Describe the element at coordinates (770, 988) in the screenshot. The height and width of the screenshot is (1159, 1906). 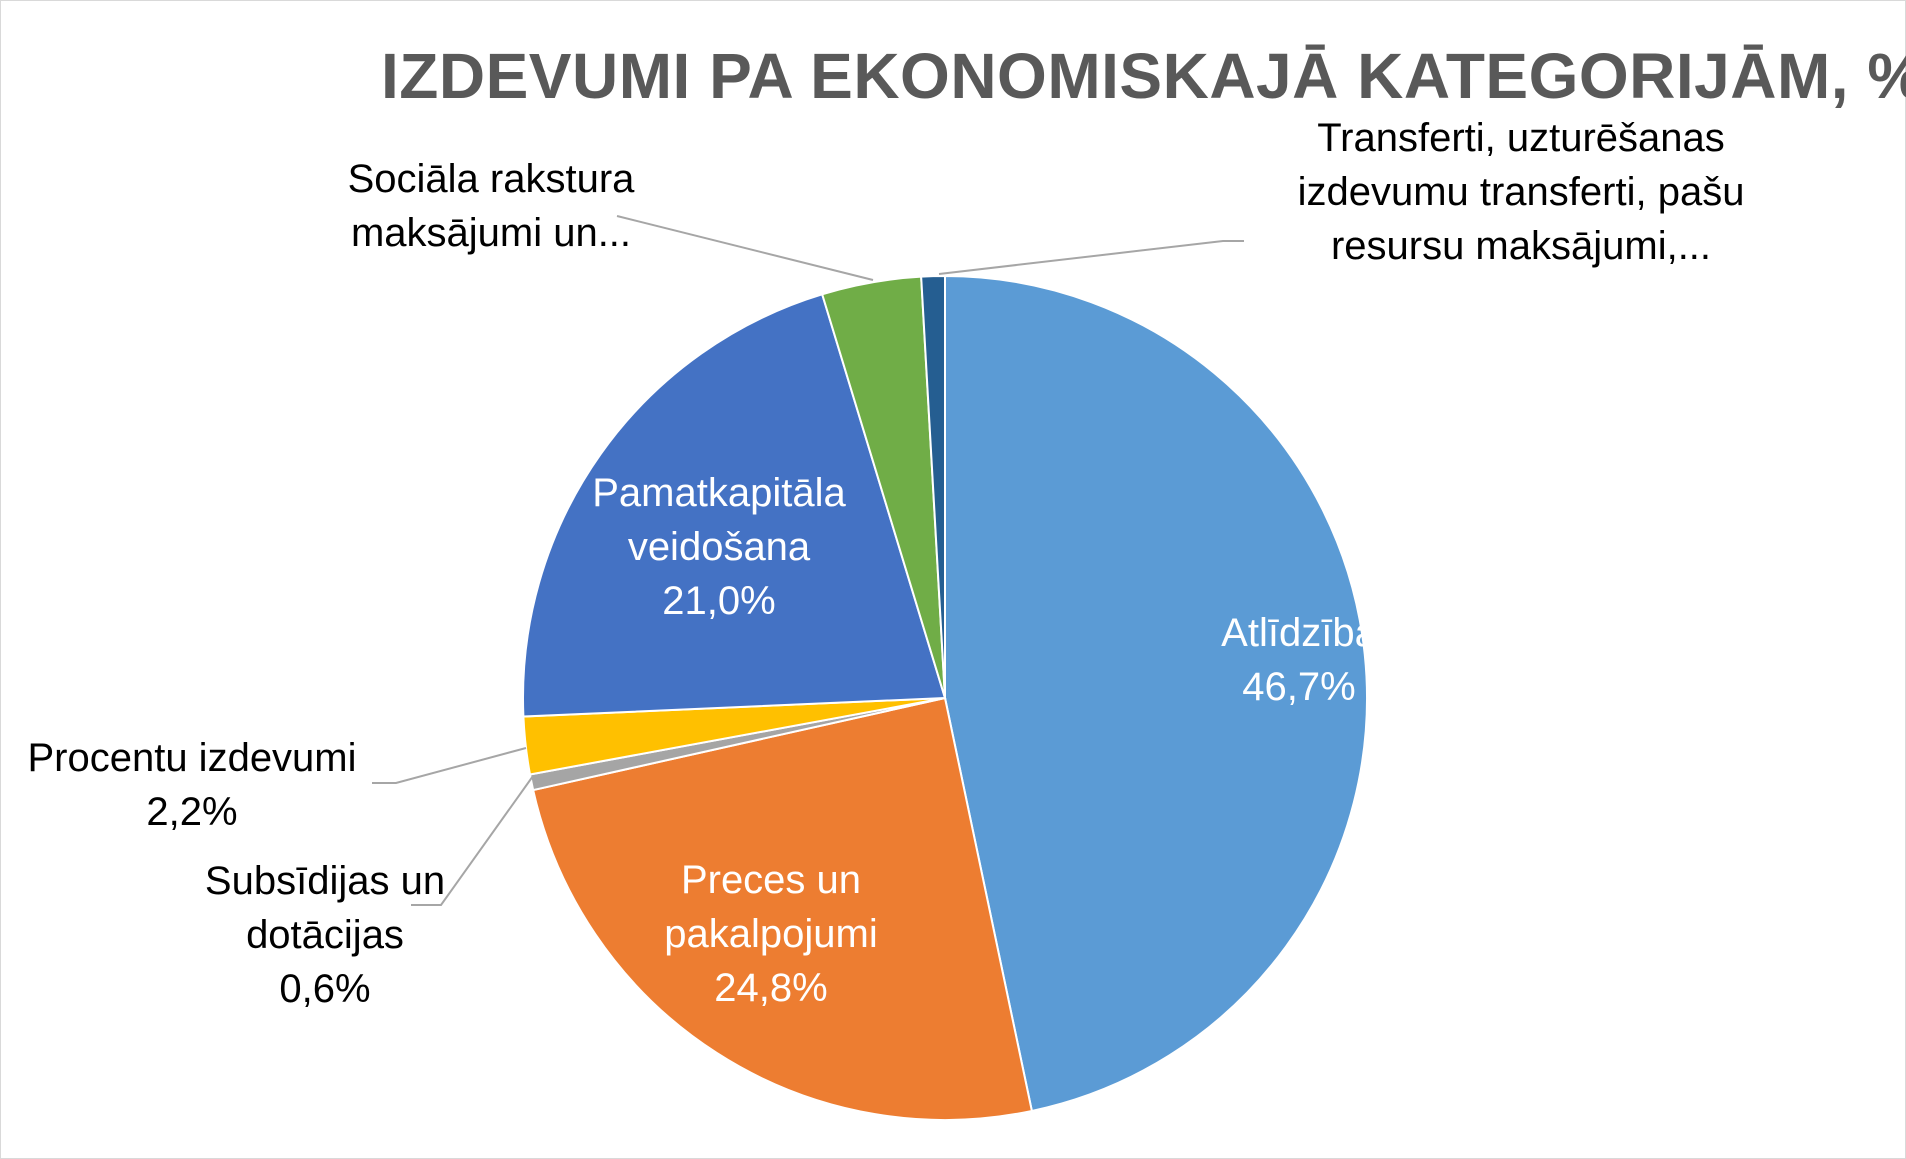
I see `data-label-line: 24,8%` at that location.